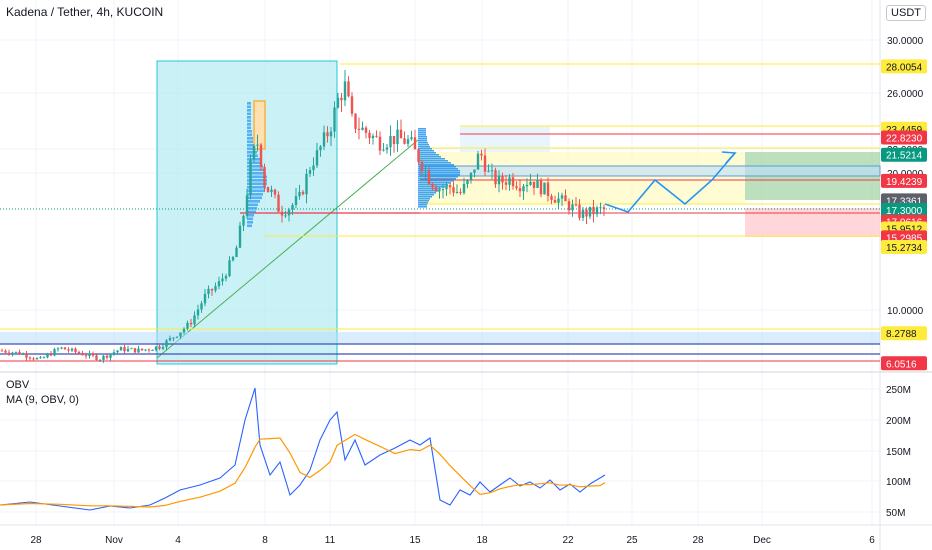  I want to click on obv-label: OBV, so click(18, 385).